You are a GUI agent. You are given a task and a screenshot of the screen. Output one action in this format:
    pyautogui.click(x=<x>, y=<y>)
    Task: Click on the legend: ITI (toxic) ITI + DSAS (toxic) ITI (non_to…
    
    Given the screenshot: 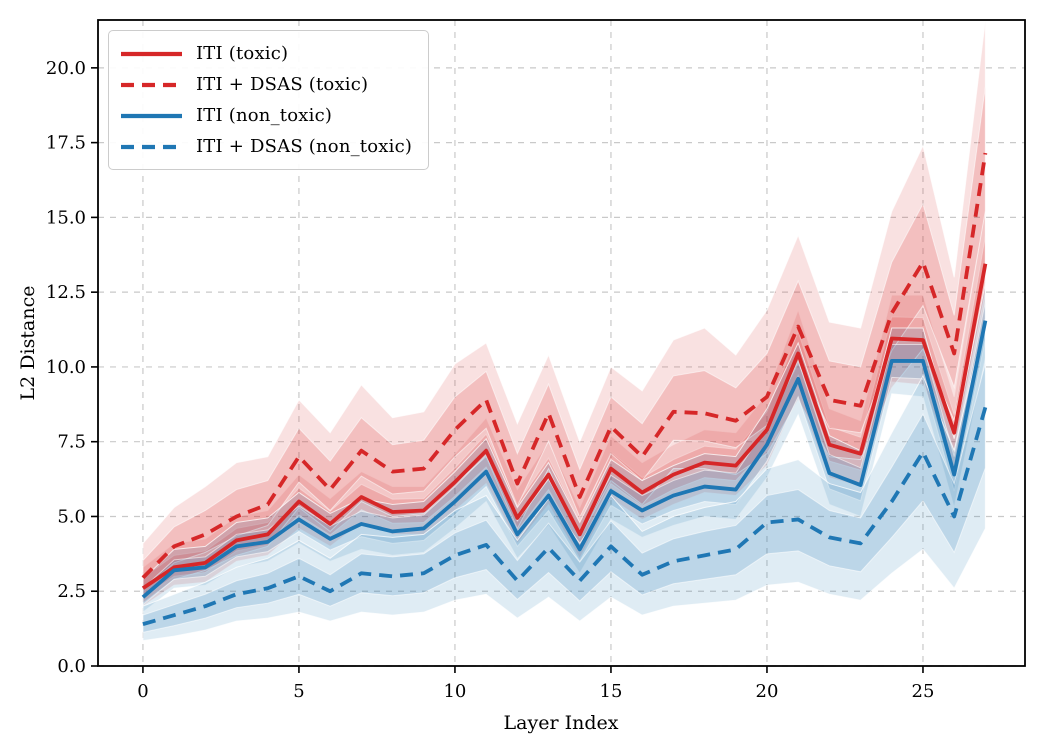 What is the action you would take?
    pyautogui.click(x=269, y=100)
    